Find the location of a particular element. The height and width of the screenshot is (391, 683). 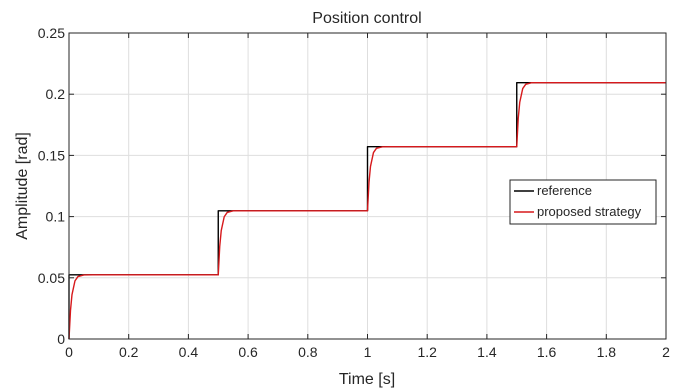

legend: reference proposed strategy is located at coordinates (583, 202).